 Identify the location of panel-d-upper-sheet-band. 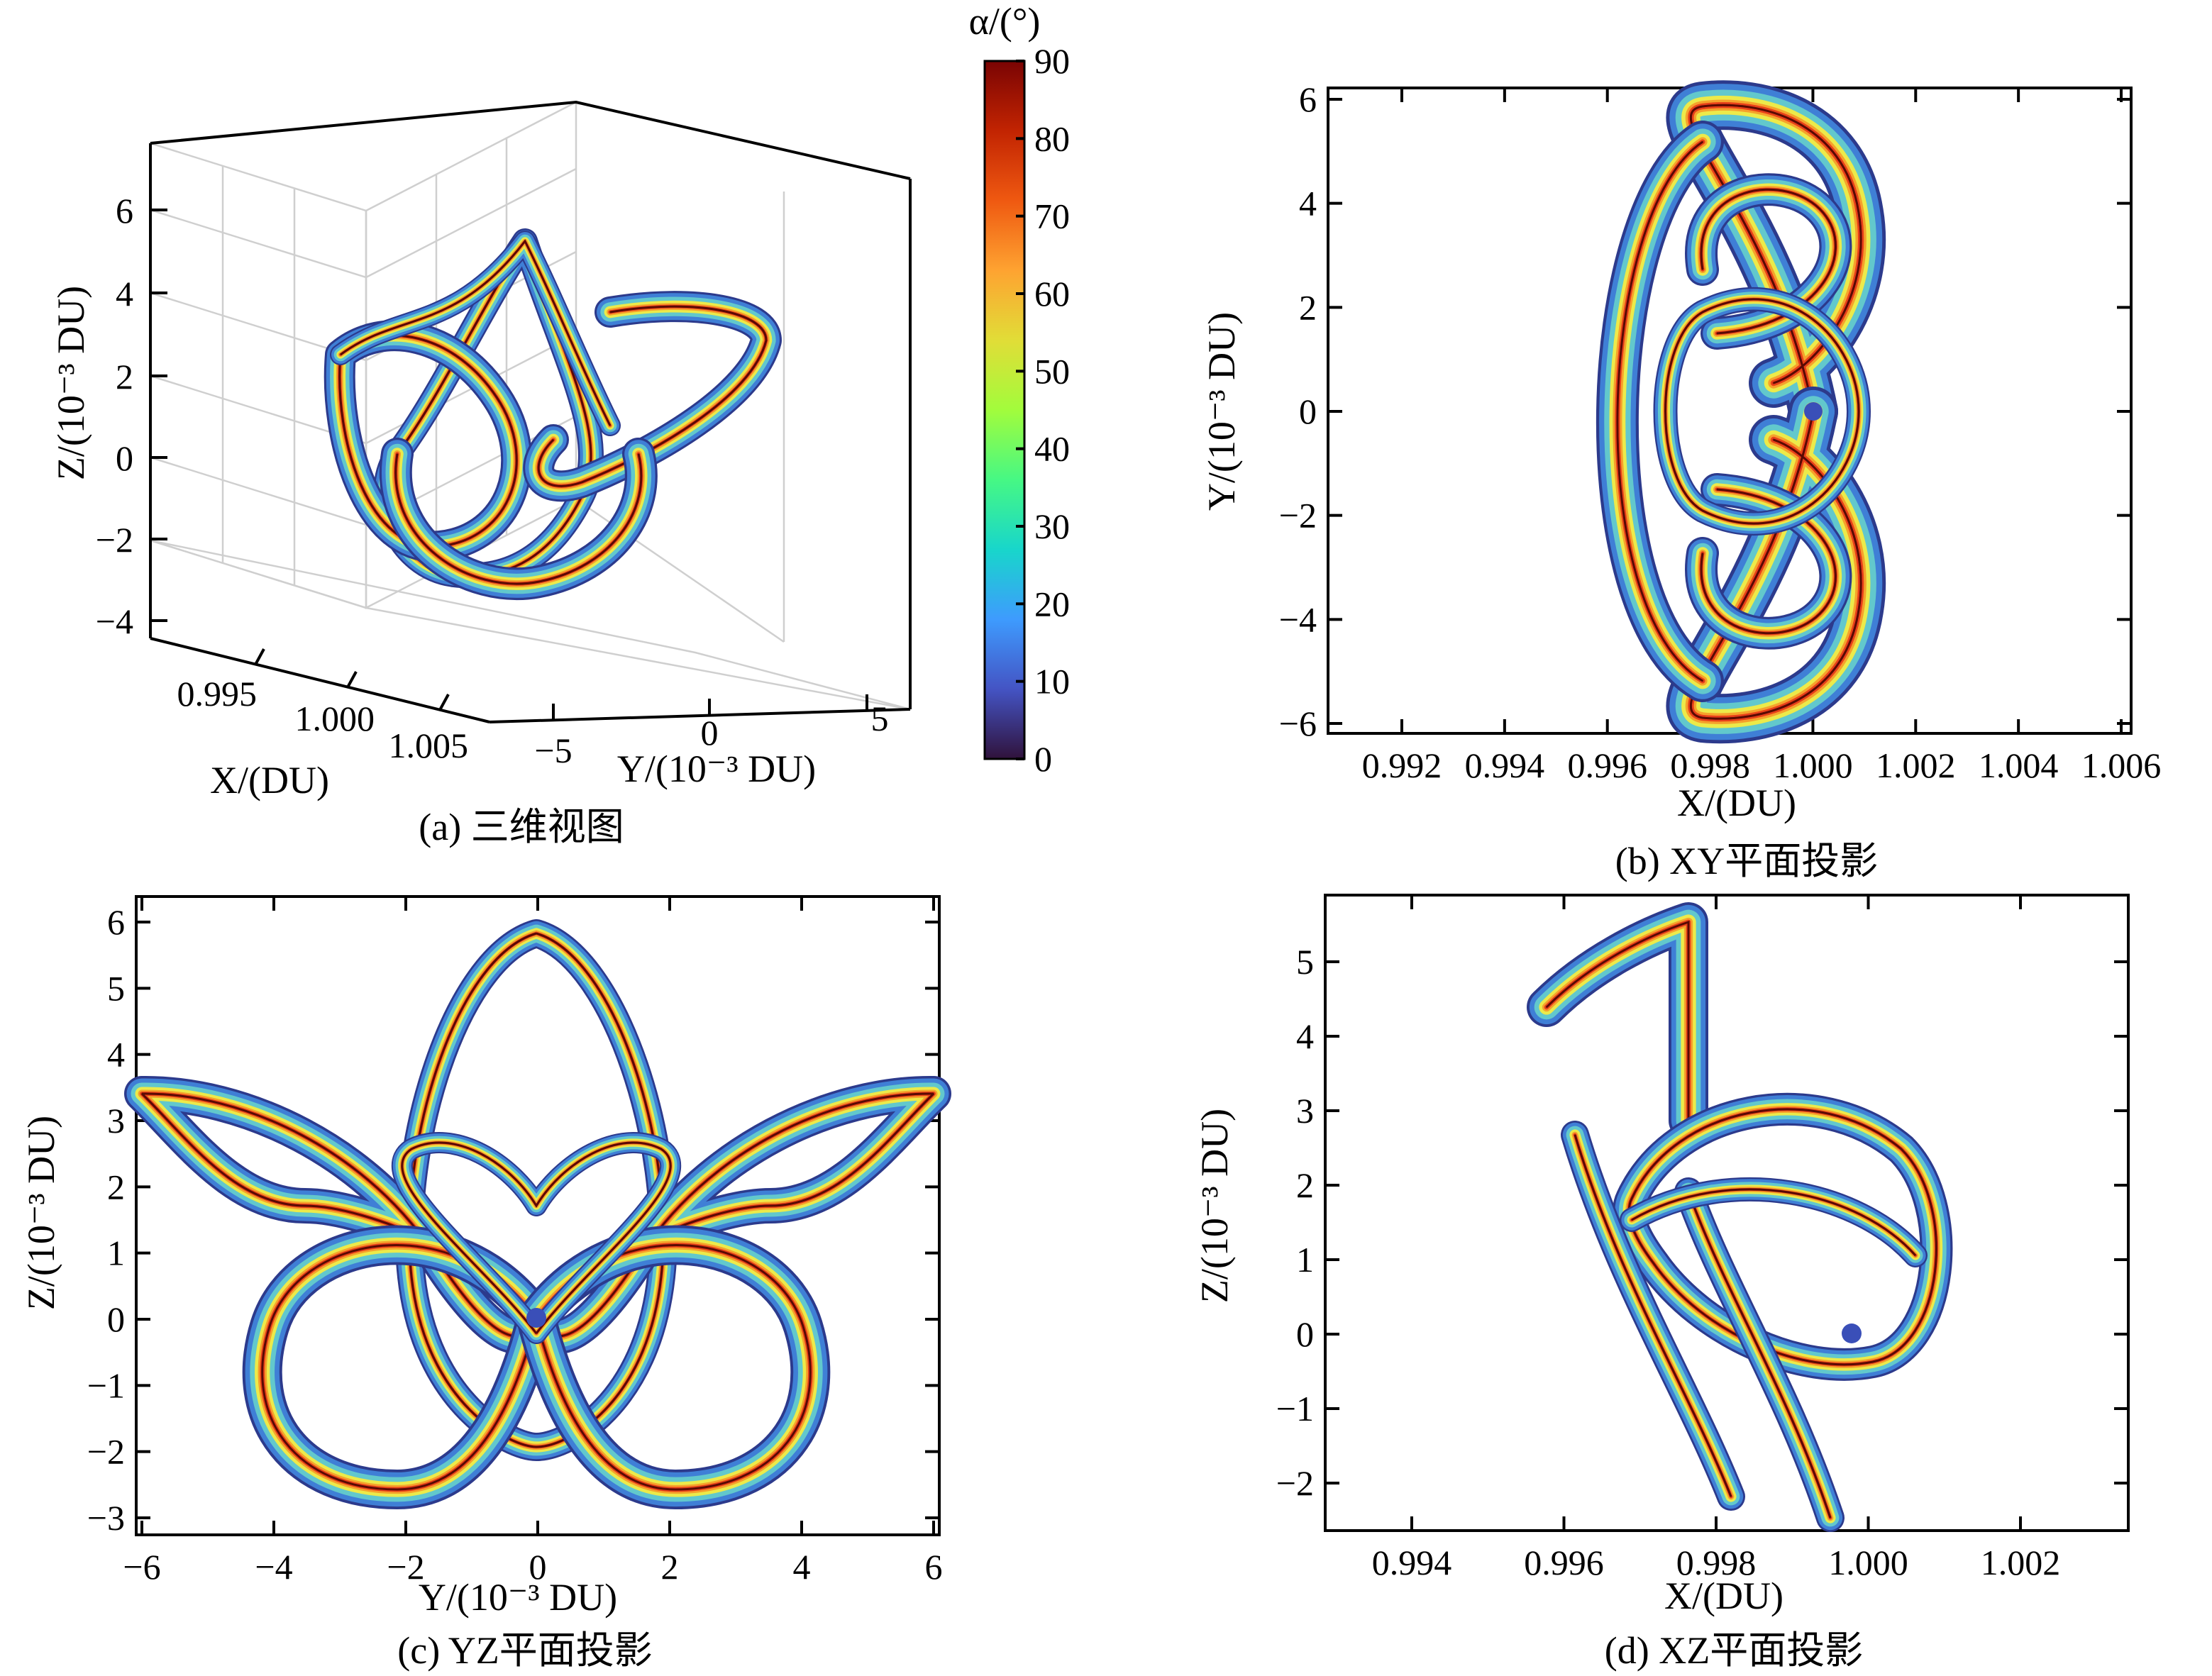
(1617, 1021).